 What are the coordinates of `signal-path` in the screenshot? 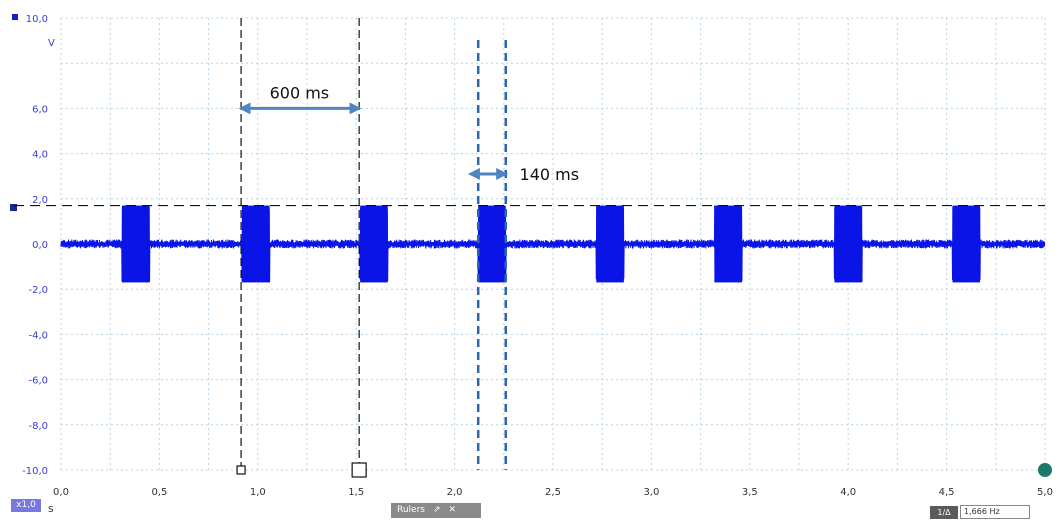 It's located at (553, 244).